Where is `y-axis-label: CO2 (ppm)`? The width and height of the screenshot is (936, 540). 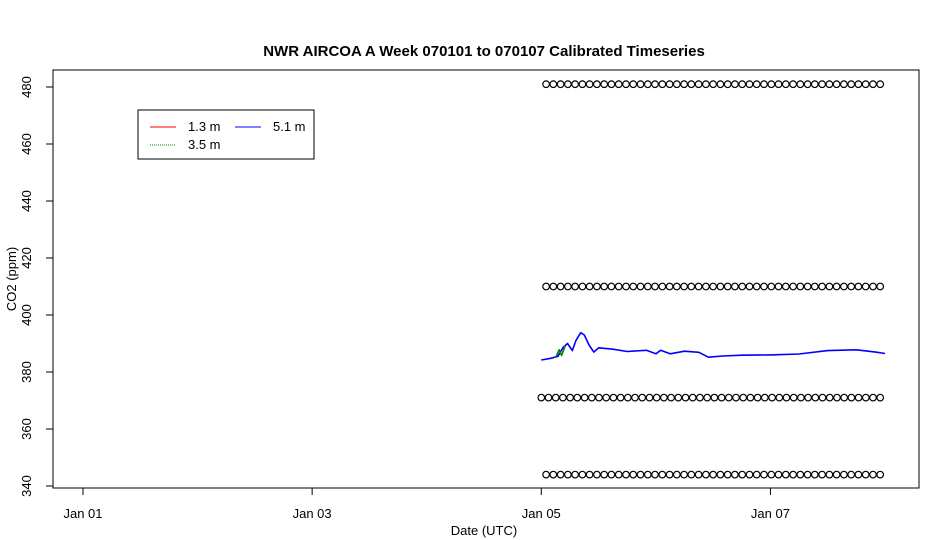 y-axis-label: CO2 (ppm) is located at coordinates (11, 279).